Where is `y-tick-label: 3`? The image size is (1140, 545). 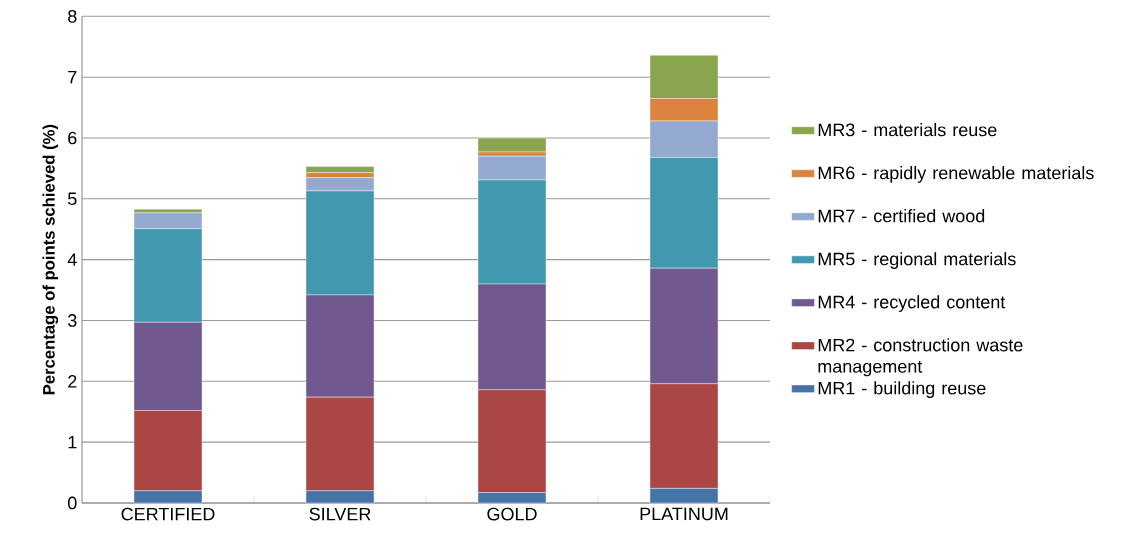 y-tick-label: 3 is located at coordinates (72, 320).